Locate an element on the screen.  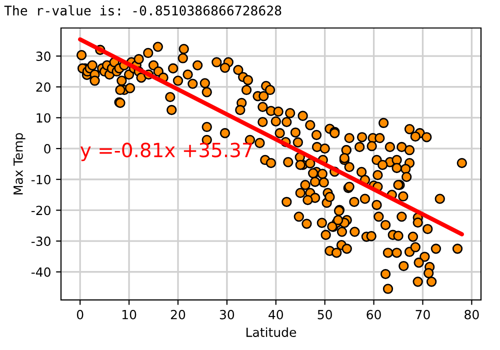
y-tick-label: -10 is located at coordinates (40, 179).